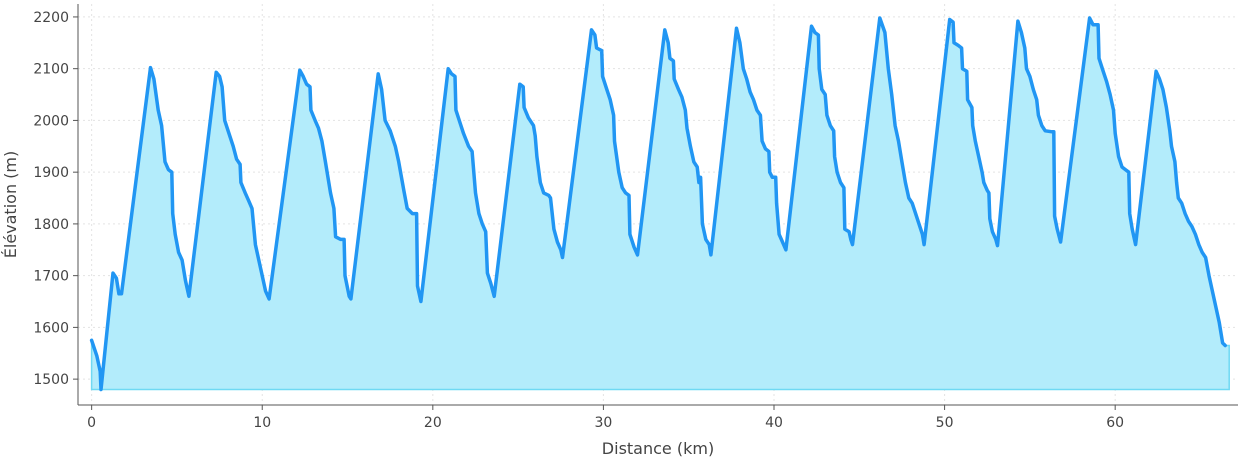 The height and width of the screenshot is (460, 1242). What do you see at coordinates (51, 380) in the screenshot?
I see `y-tick-label: 1500` at bounding box center [51, 380].